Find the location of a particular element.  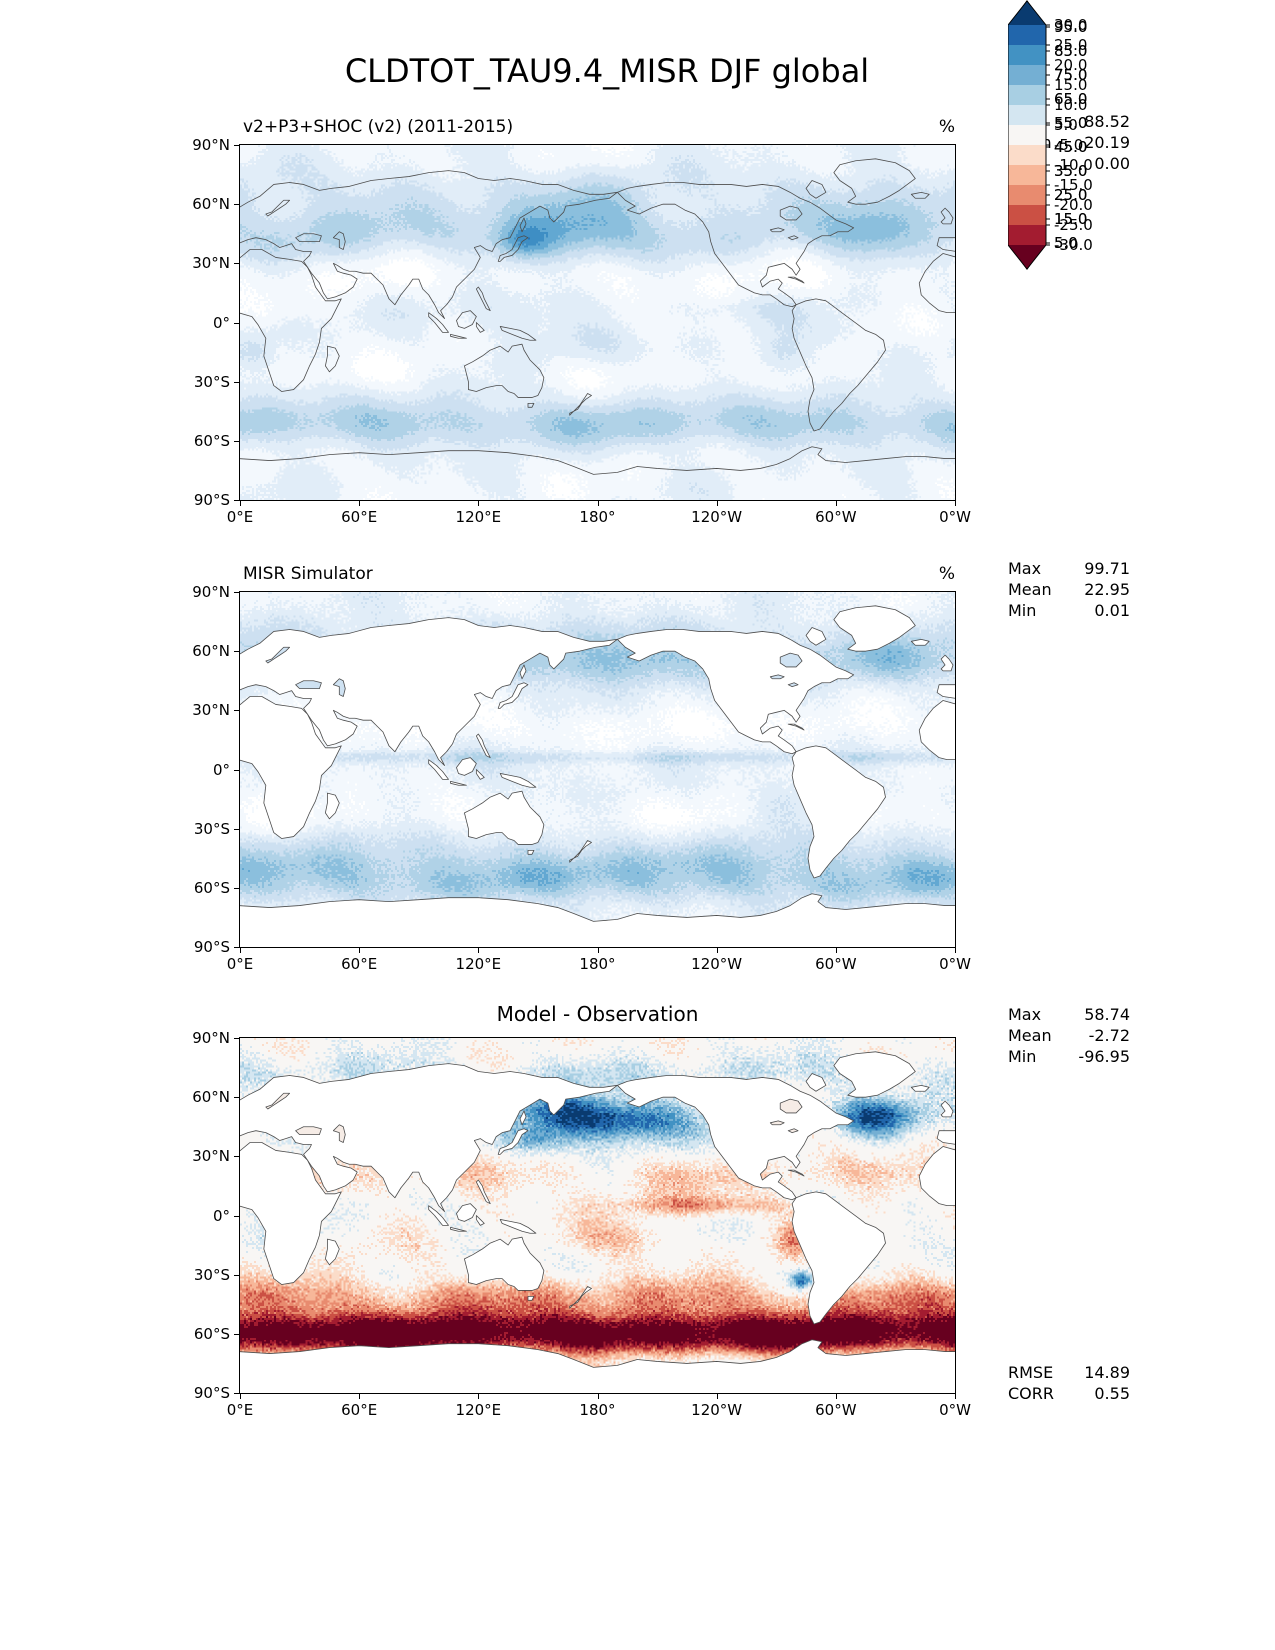

x-tick-label: 120°E is located at coordinates (478, 964).